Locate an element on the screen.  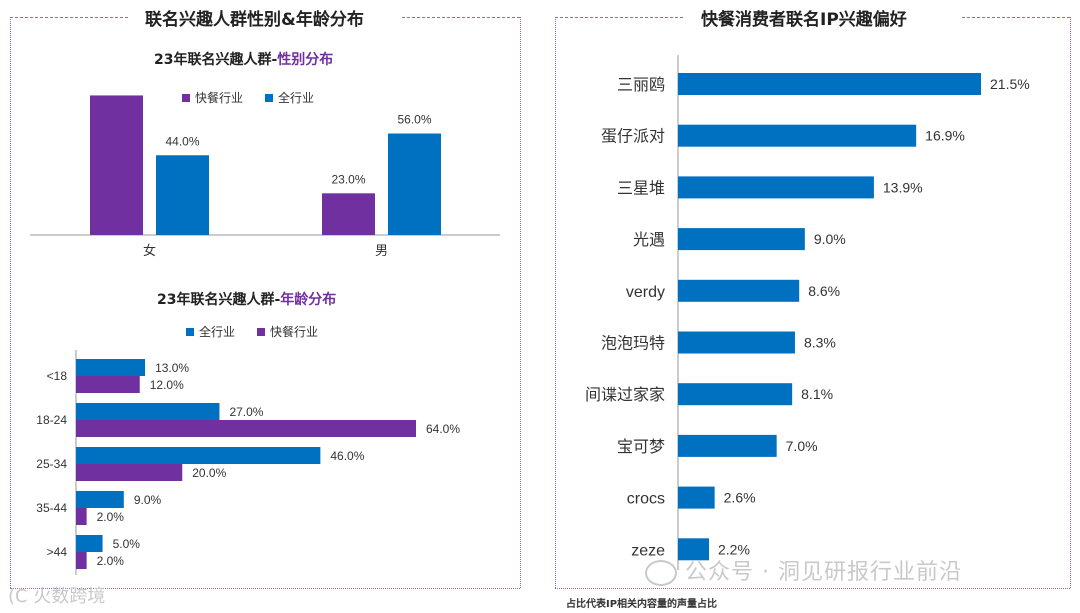
age-data-label: 27.0% is located at coordinates (246, 412).